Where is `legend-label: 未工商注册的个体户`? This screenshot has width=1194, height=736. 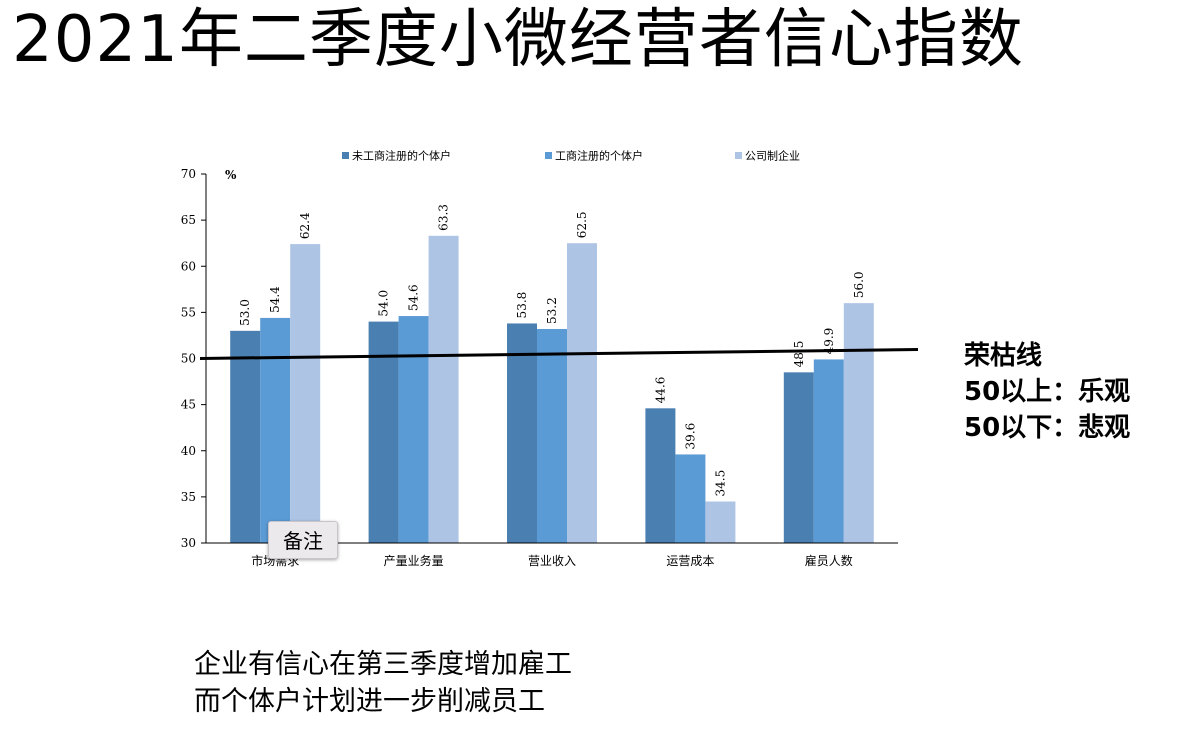 legend-label: 未工商注册的个体户 is located at coordinates (401, 156).